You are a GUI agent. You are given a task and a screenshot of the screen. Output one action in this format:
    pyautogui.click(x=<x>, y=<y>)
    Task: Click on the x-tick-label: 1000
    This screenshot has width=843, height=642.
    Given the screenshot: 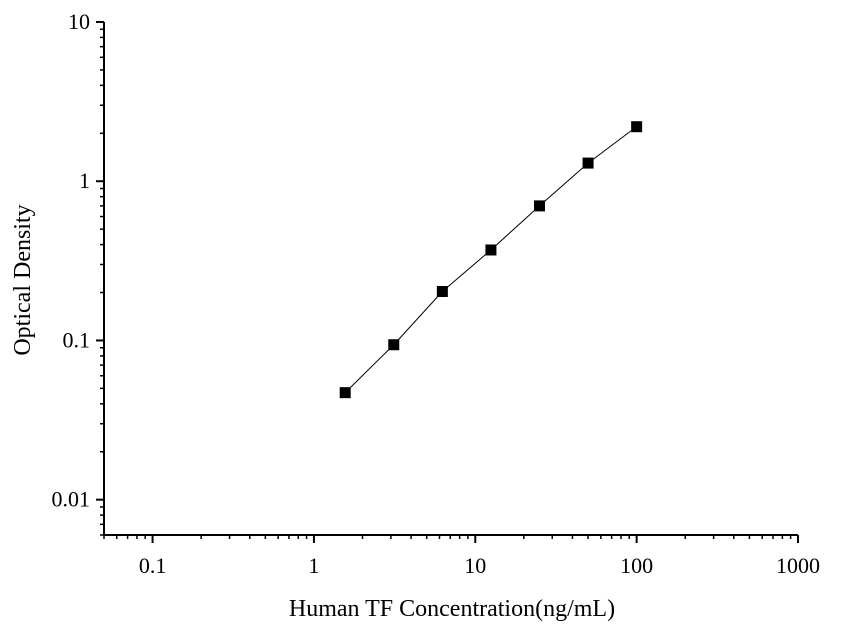 What is the action you would take?
    pyautogui.click(x=798, y=565)
    